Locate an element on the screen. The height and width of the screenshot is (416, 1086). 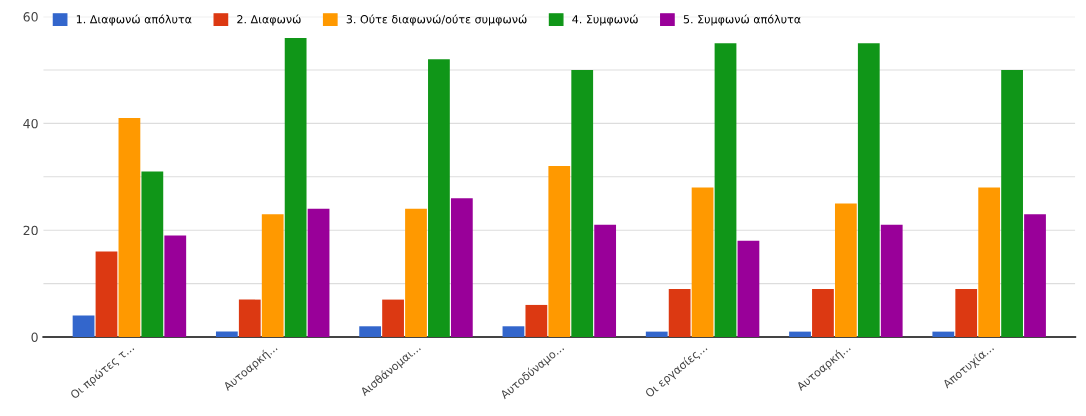
legend-label: 4. Συμφωνώ is located at coordinates (605, 20).